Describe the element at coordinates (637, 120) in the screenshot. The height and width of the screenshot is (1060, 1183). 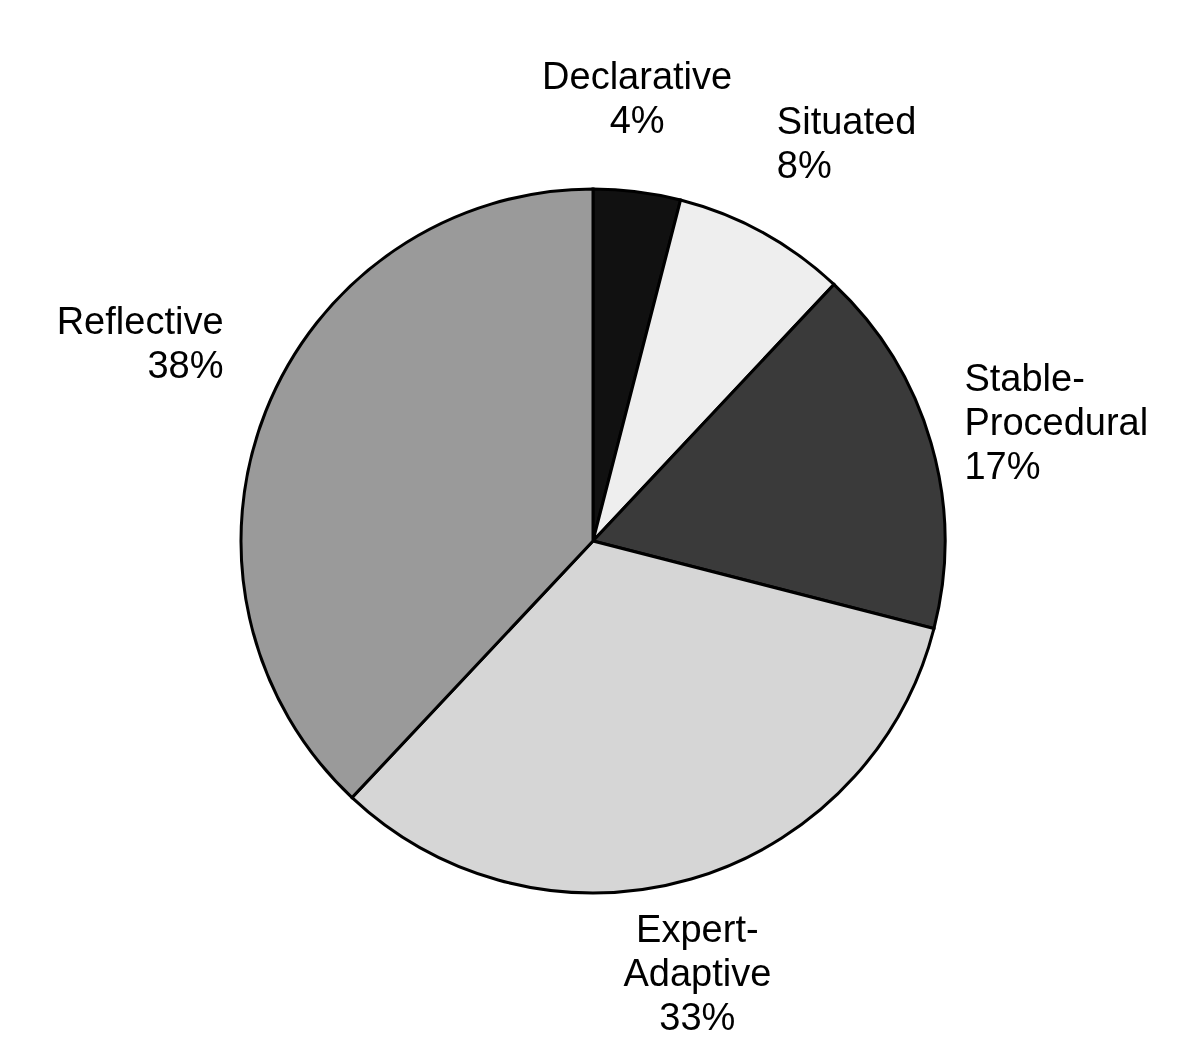
I see `data-label: 4%` at that location.